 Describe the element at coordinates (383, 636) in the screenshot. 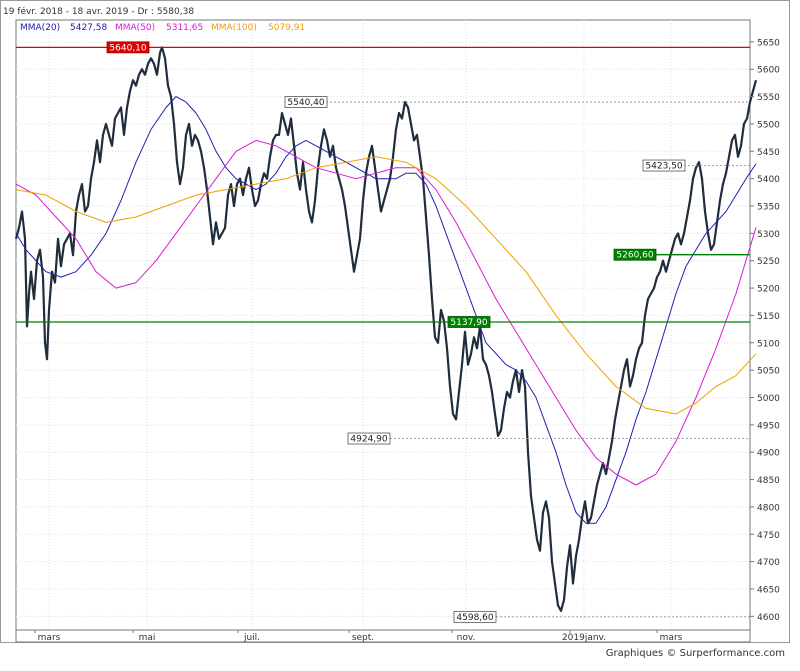

I see `x-axis-band` at that location.